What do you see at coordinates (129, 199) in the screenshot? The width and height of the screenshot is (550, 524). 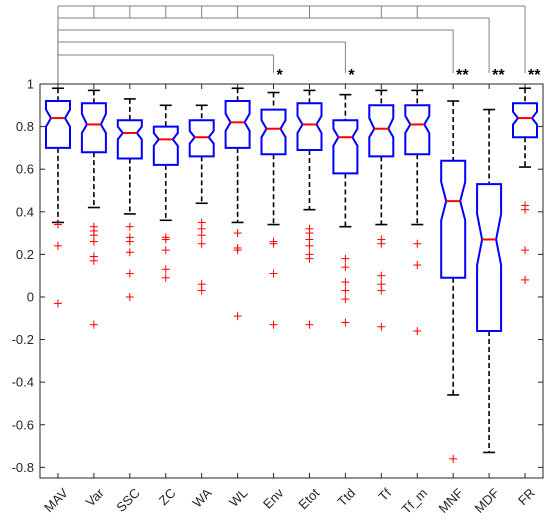 I see `box-ssc` at bounding box center [129, 199].